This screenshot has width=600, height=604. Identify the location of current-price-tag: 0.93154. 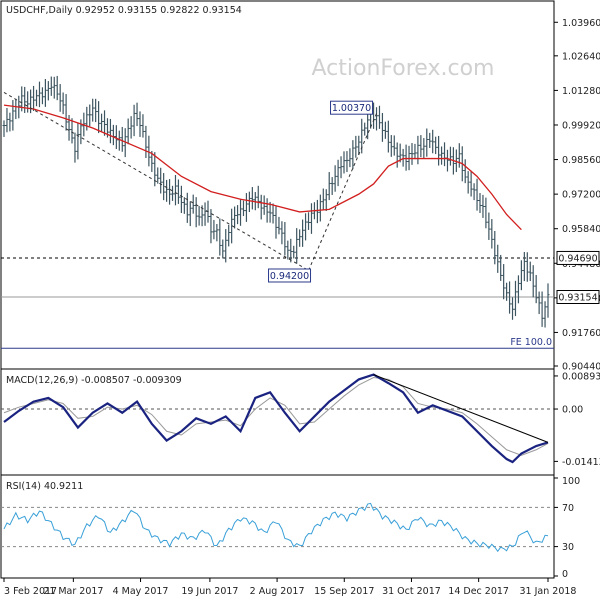
(577, 298).